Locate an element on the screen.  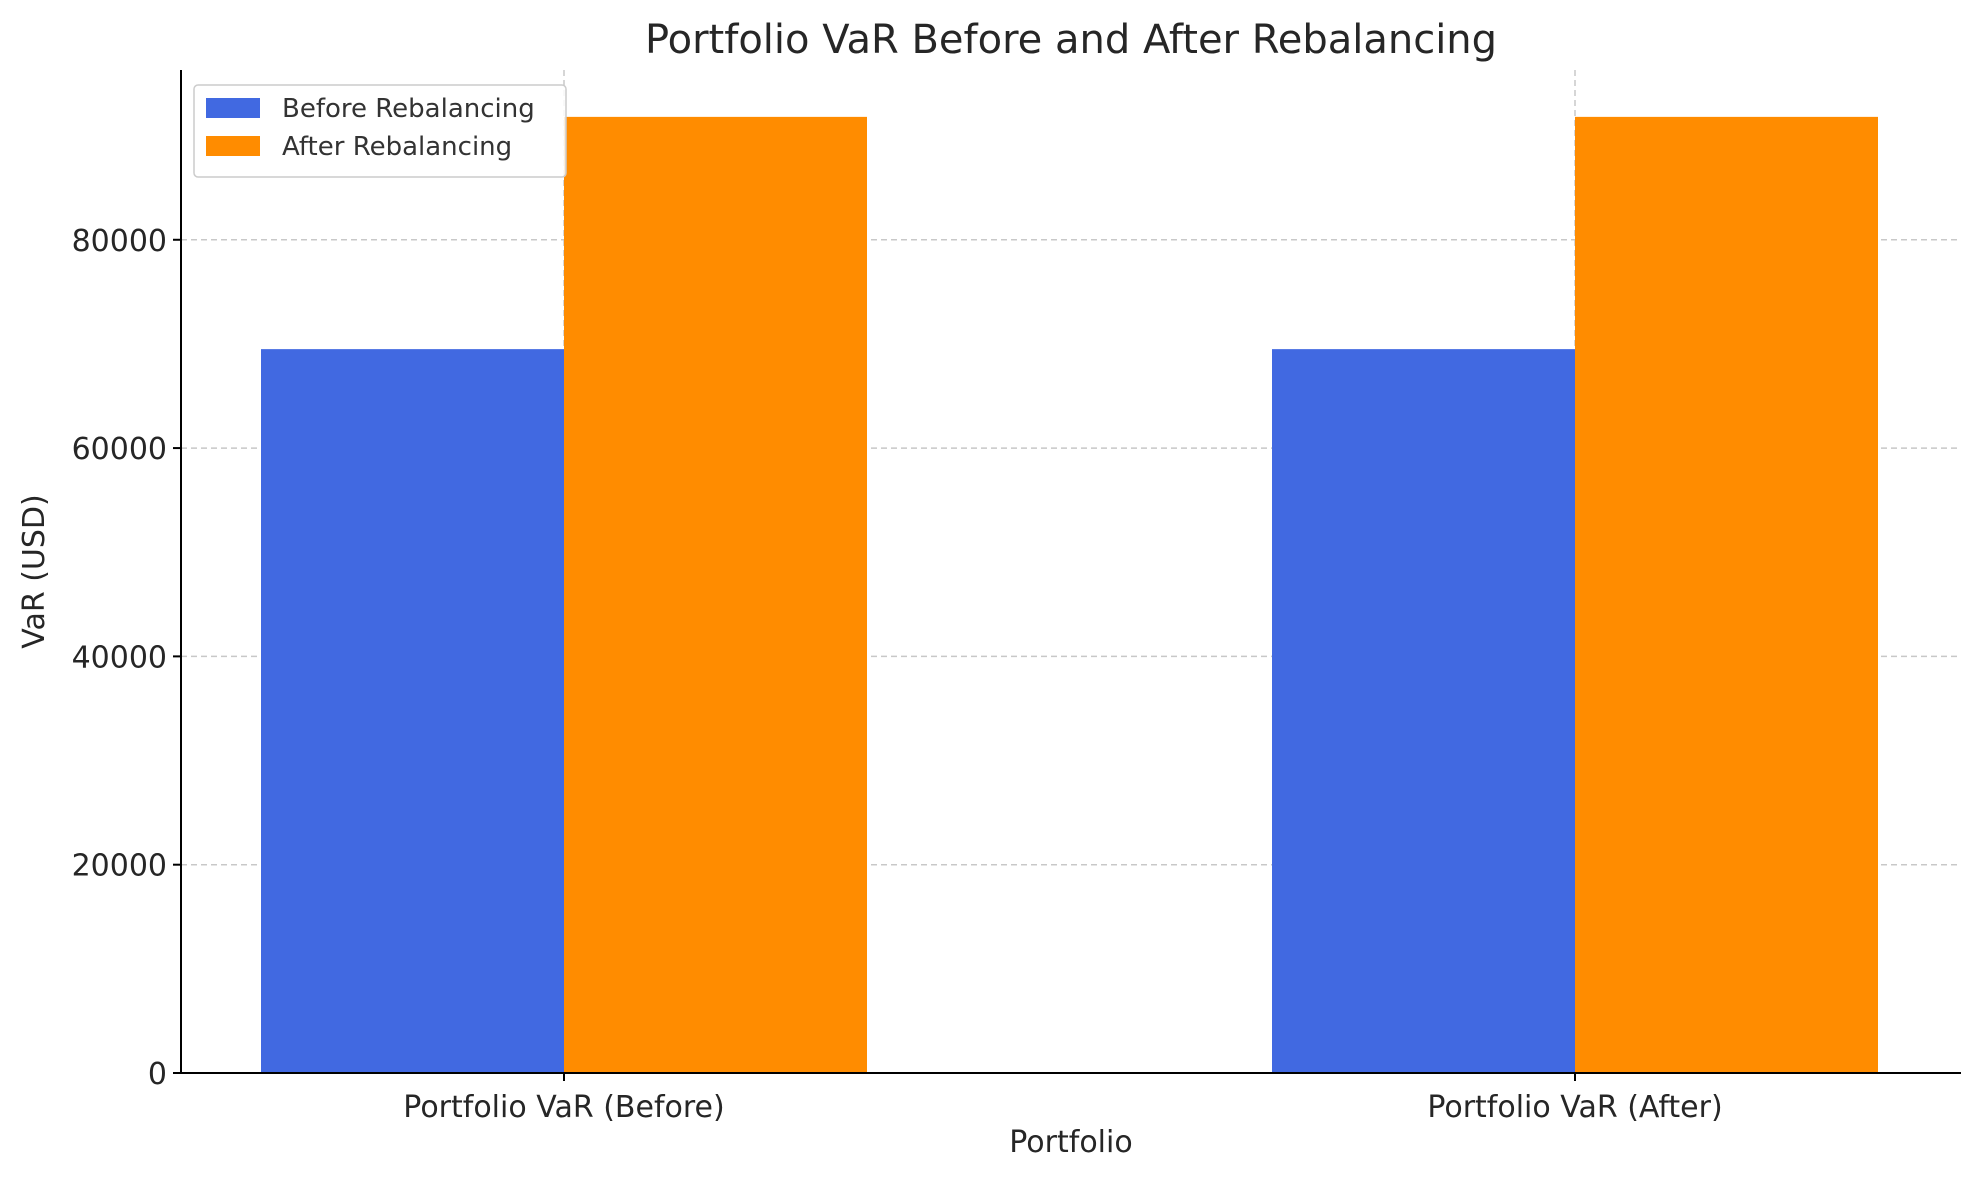
legend-label-before: Before Rebalancing is located at coordinates (408, 109).